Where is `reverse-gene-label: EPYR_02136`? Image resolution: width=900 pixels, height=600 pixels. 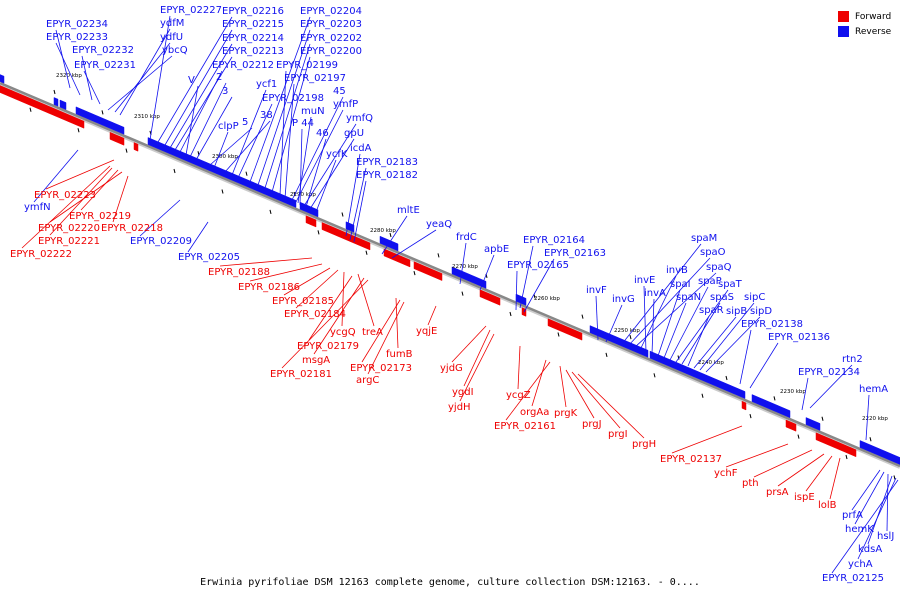
reverse-gene-label: EPYR_02136 is located at coordinates (799, 337).